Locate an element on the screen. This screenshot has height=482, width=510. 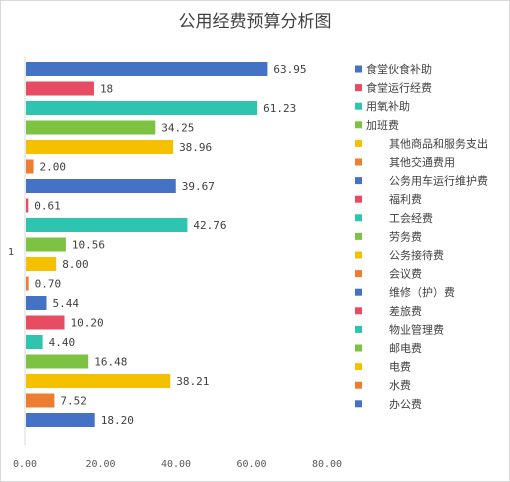
data-label-10: 10.56 is located at coordinates (88, 245).